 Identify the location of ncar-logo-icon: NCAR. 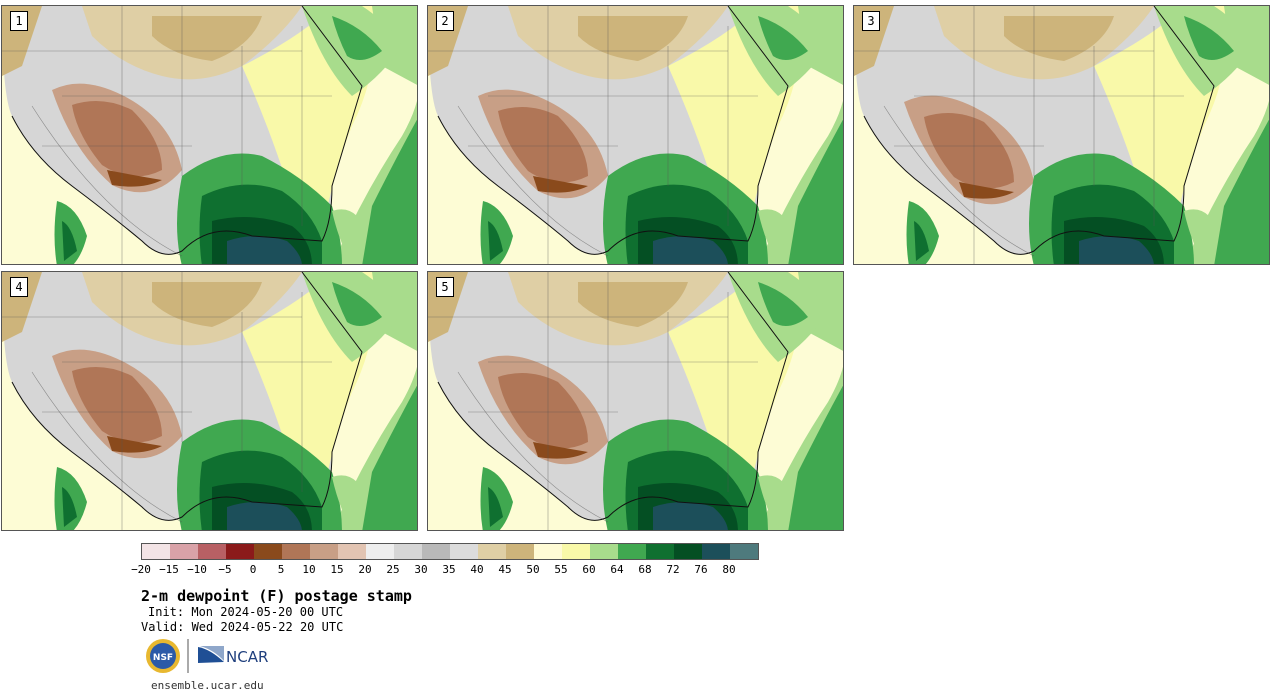
(233, 656).